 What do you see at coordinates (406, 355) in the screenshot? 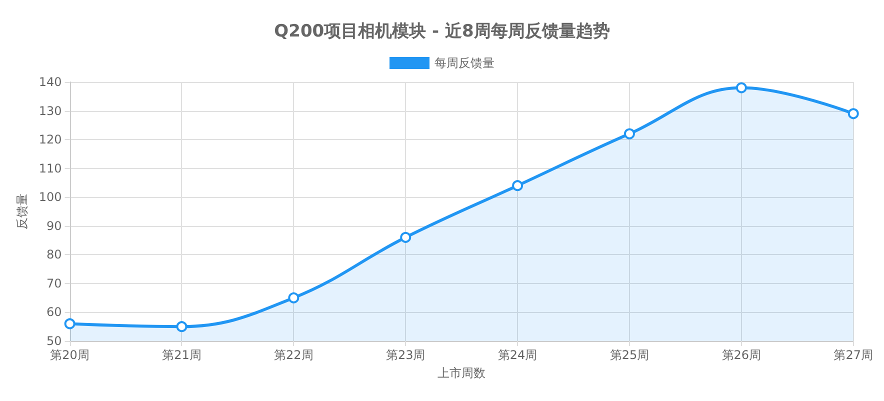
I see `x-tick-label: 第23周` at bounding box center [406, 355].